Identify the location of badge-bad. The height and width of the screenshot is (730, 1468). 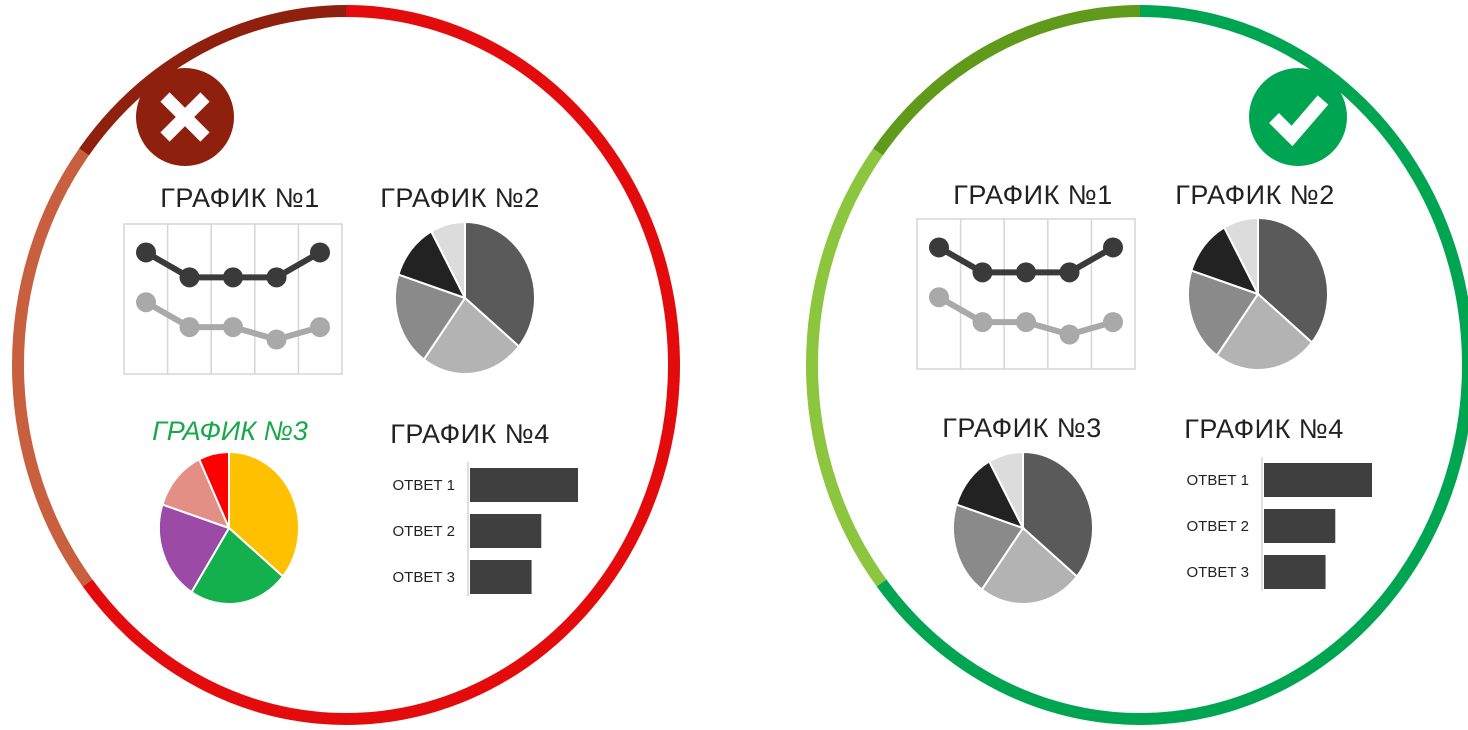
(185, 117).